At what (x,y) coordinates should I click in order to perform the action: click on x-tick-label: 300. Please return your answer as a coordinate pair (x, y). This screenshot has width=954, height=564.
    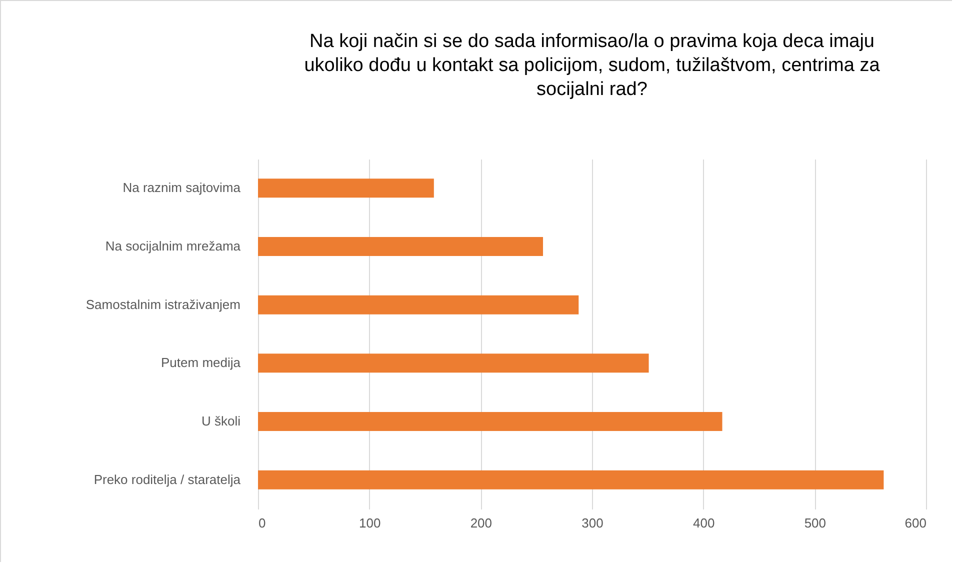
    Looking at the image, I should click on (593, 523).